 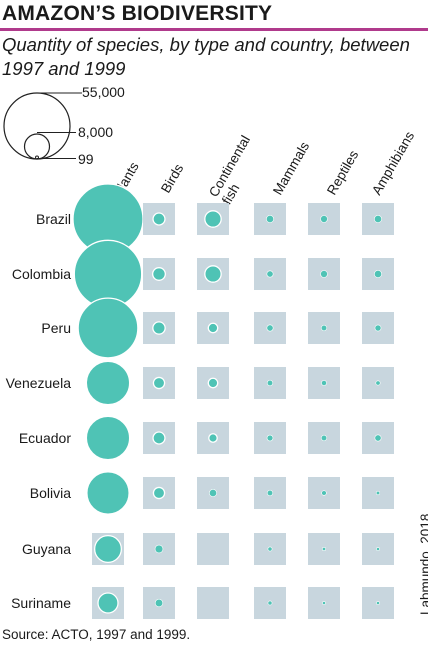 I want to click on row-label-suriname: Suriname, so click(x=41, y=603).